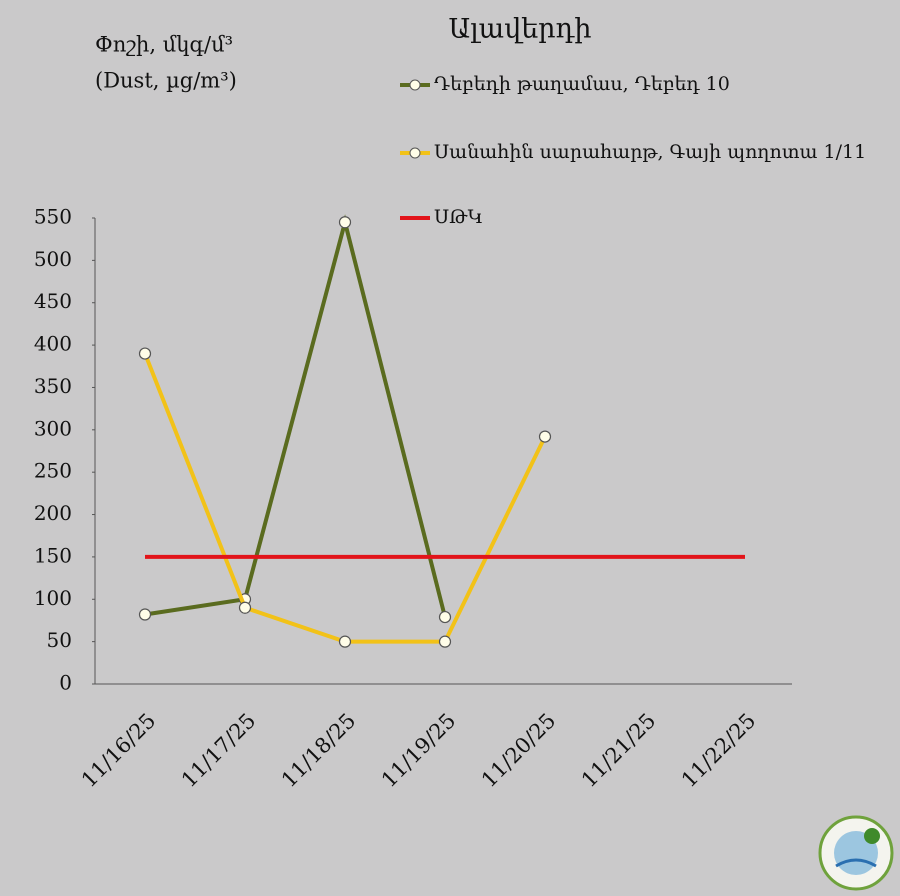 Image resolution: width=900 pixels, height=896 pixels. Describe the element at coordinates (53, 513) in the screenshot. I see `y-tick-label: 200` at that location.